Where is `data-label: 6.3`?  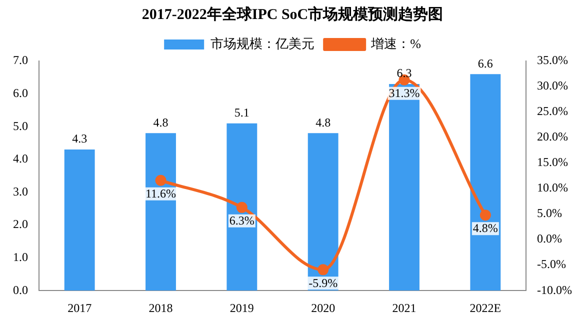
data-label: 6.3 is located at coordinates (404, 73).